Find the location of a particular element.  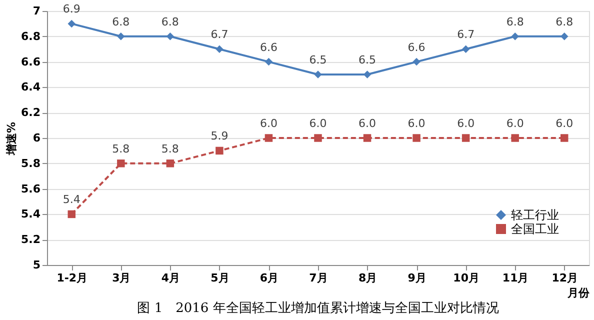

x-tick-label: 11月 is located at coordinates (515, 278).